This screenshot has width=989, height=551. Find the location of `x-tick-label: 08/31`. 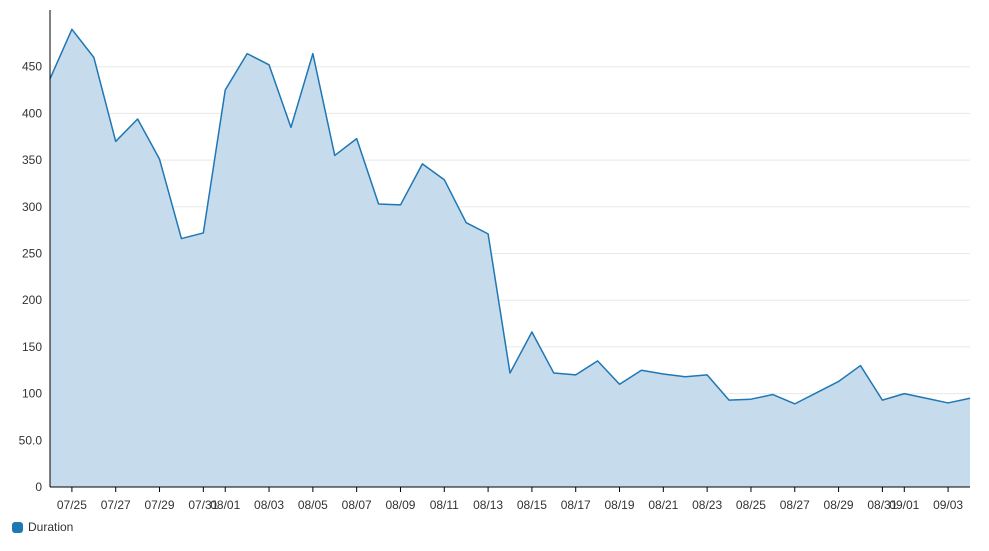

x-tick-label: 08/31 is located at coordinates (882, 505).